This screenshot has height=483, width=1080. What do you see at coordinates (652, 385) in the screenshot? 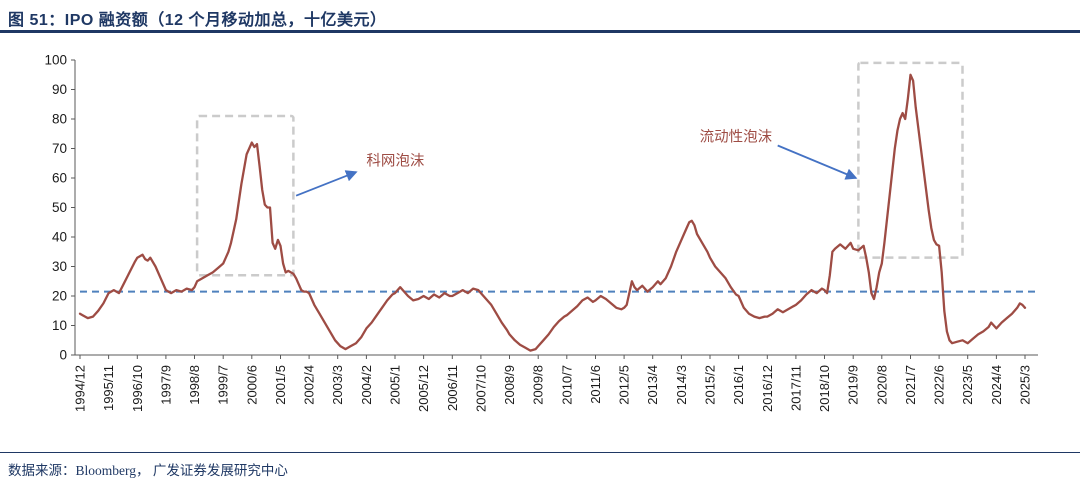
I see `x-tick-label: 2013/4` at bounding box center [652, 385].